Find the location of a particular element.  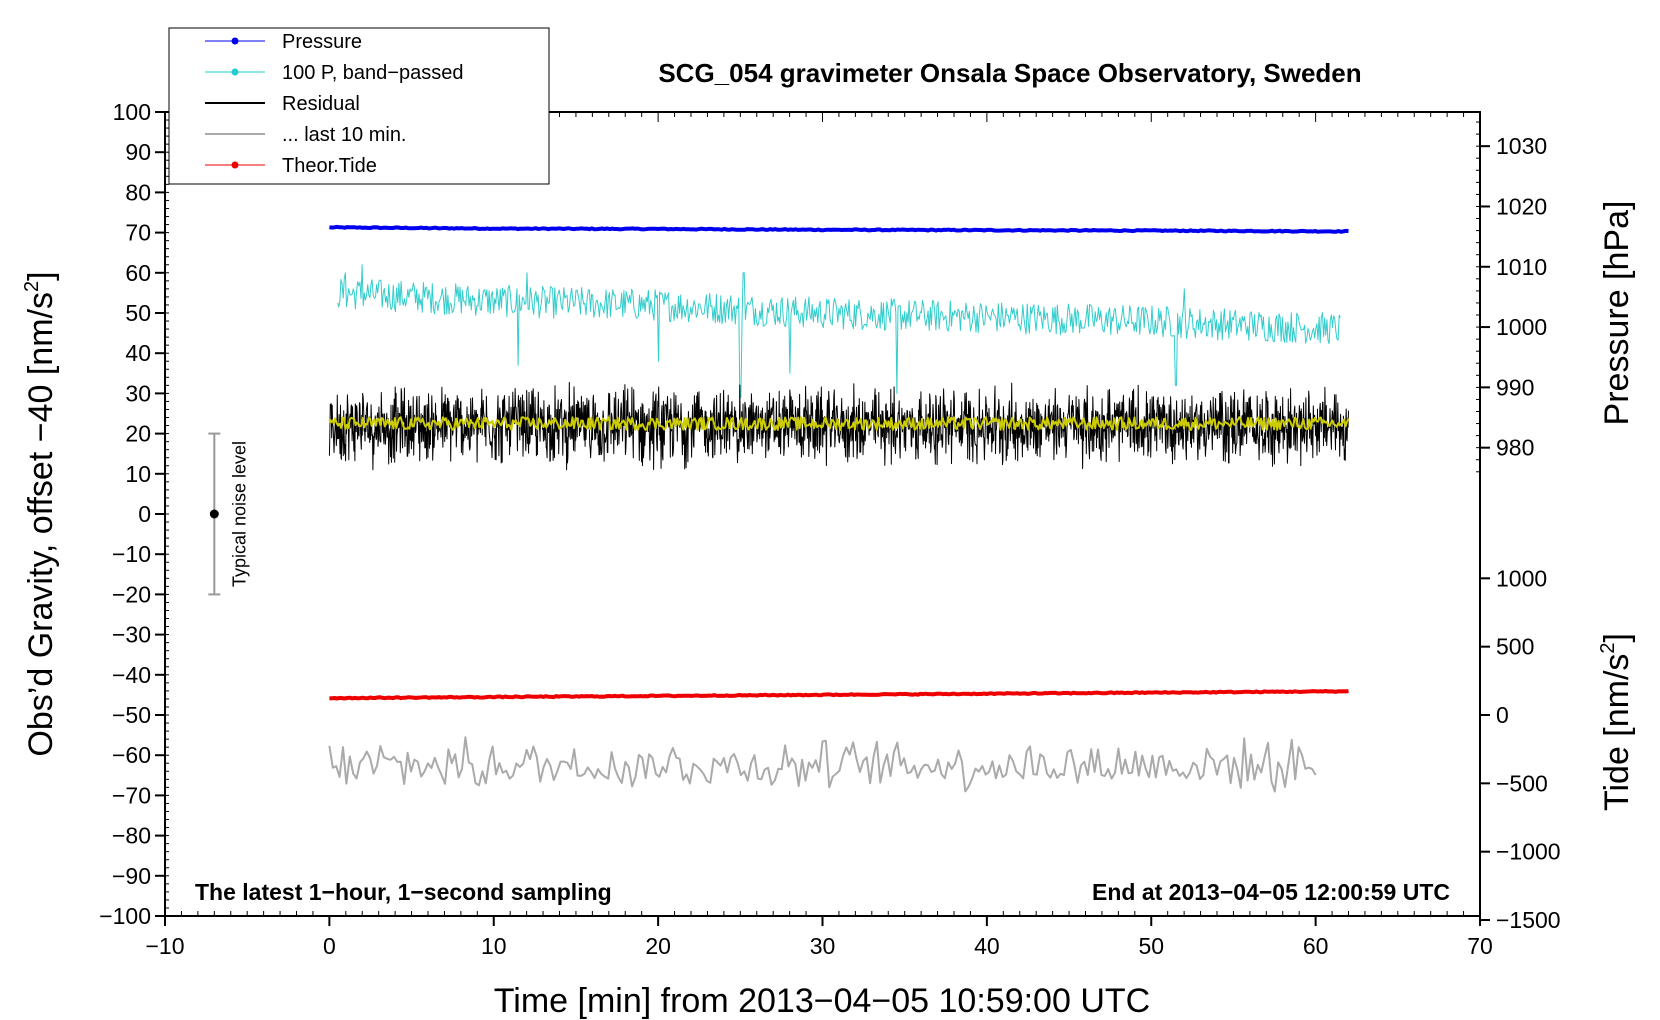

x-tick-label: 60 is located at coordinates (1316, 946).